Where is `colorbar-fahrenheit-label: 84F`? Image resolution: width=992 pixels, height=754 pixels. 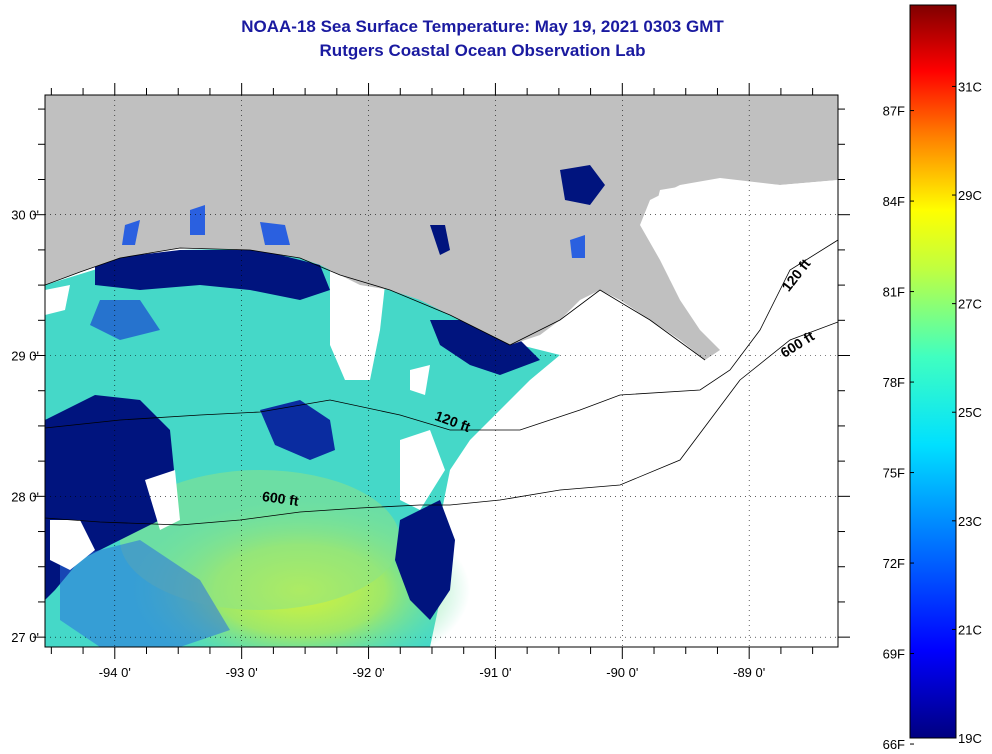 colorbar-fahrenheit-label: 84F is located at coordinates (894, 201).